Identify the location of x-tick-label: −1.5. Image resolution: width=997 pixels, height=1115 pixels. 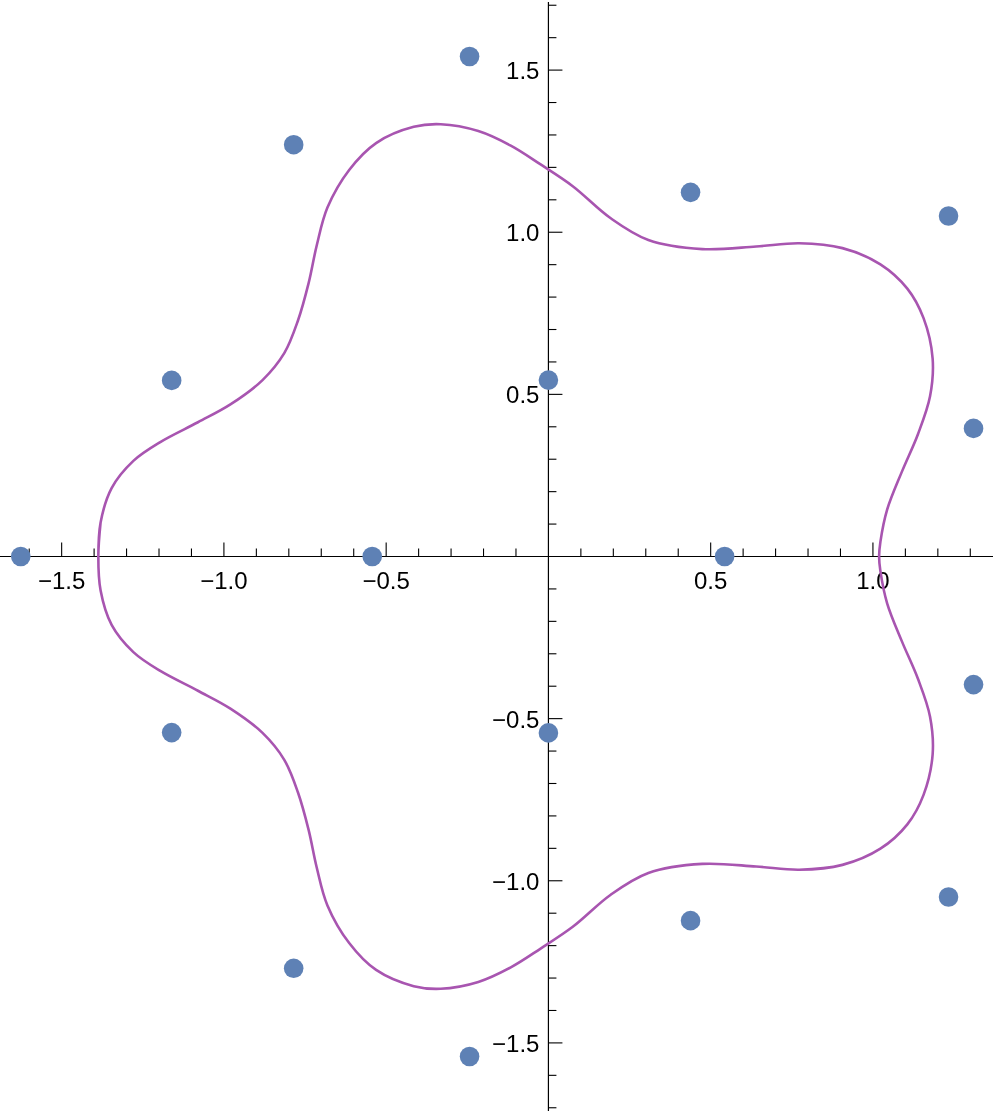
(61, 580).